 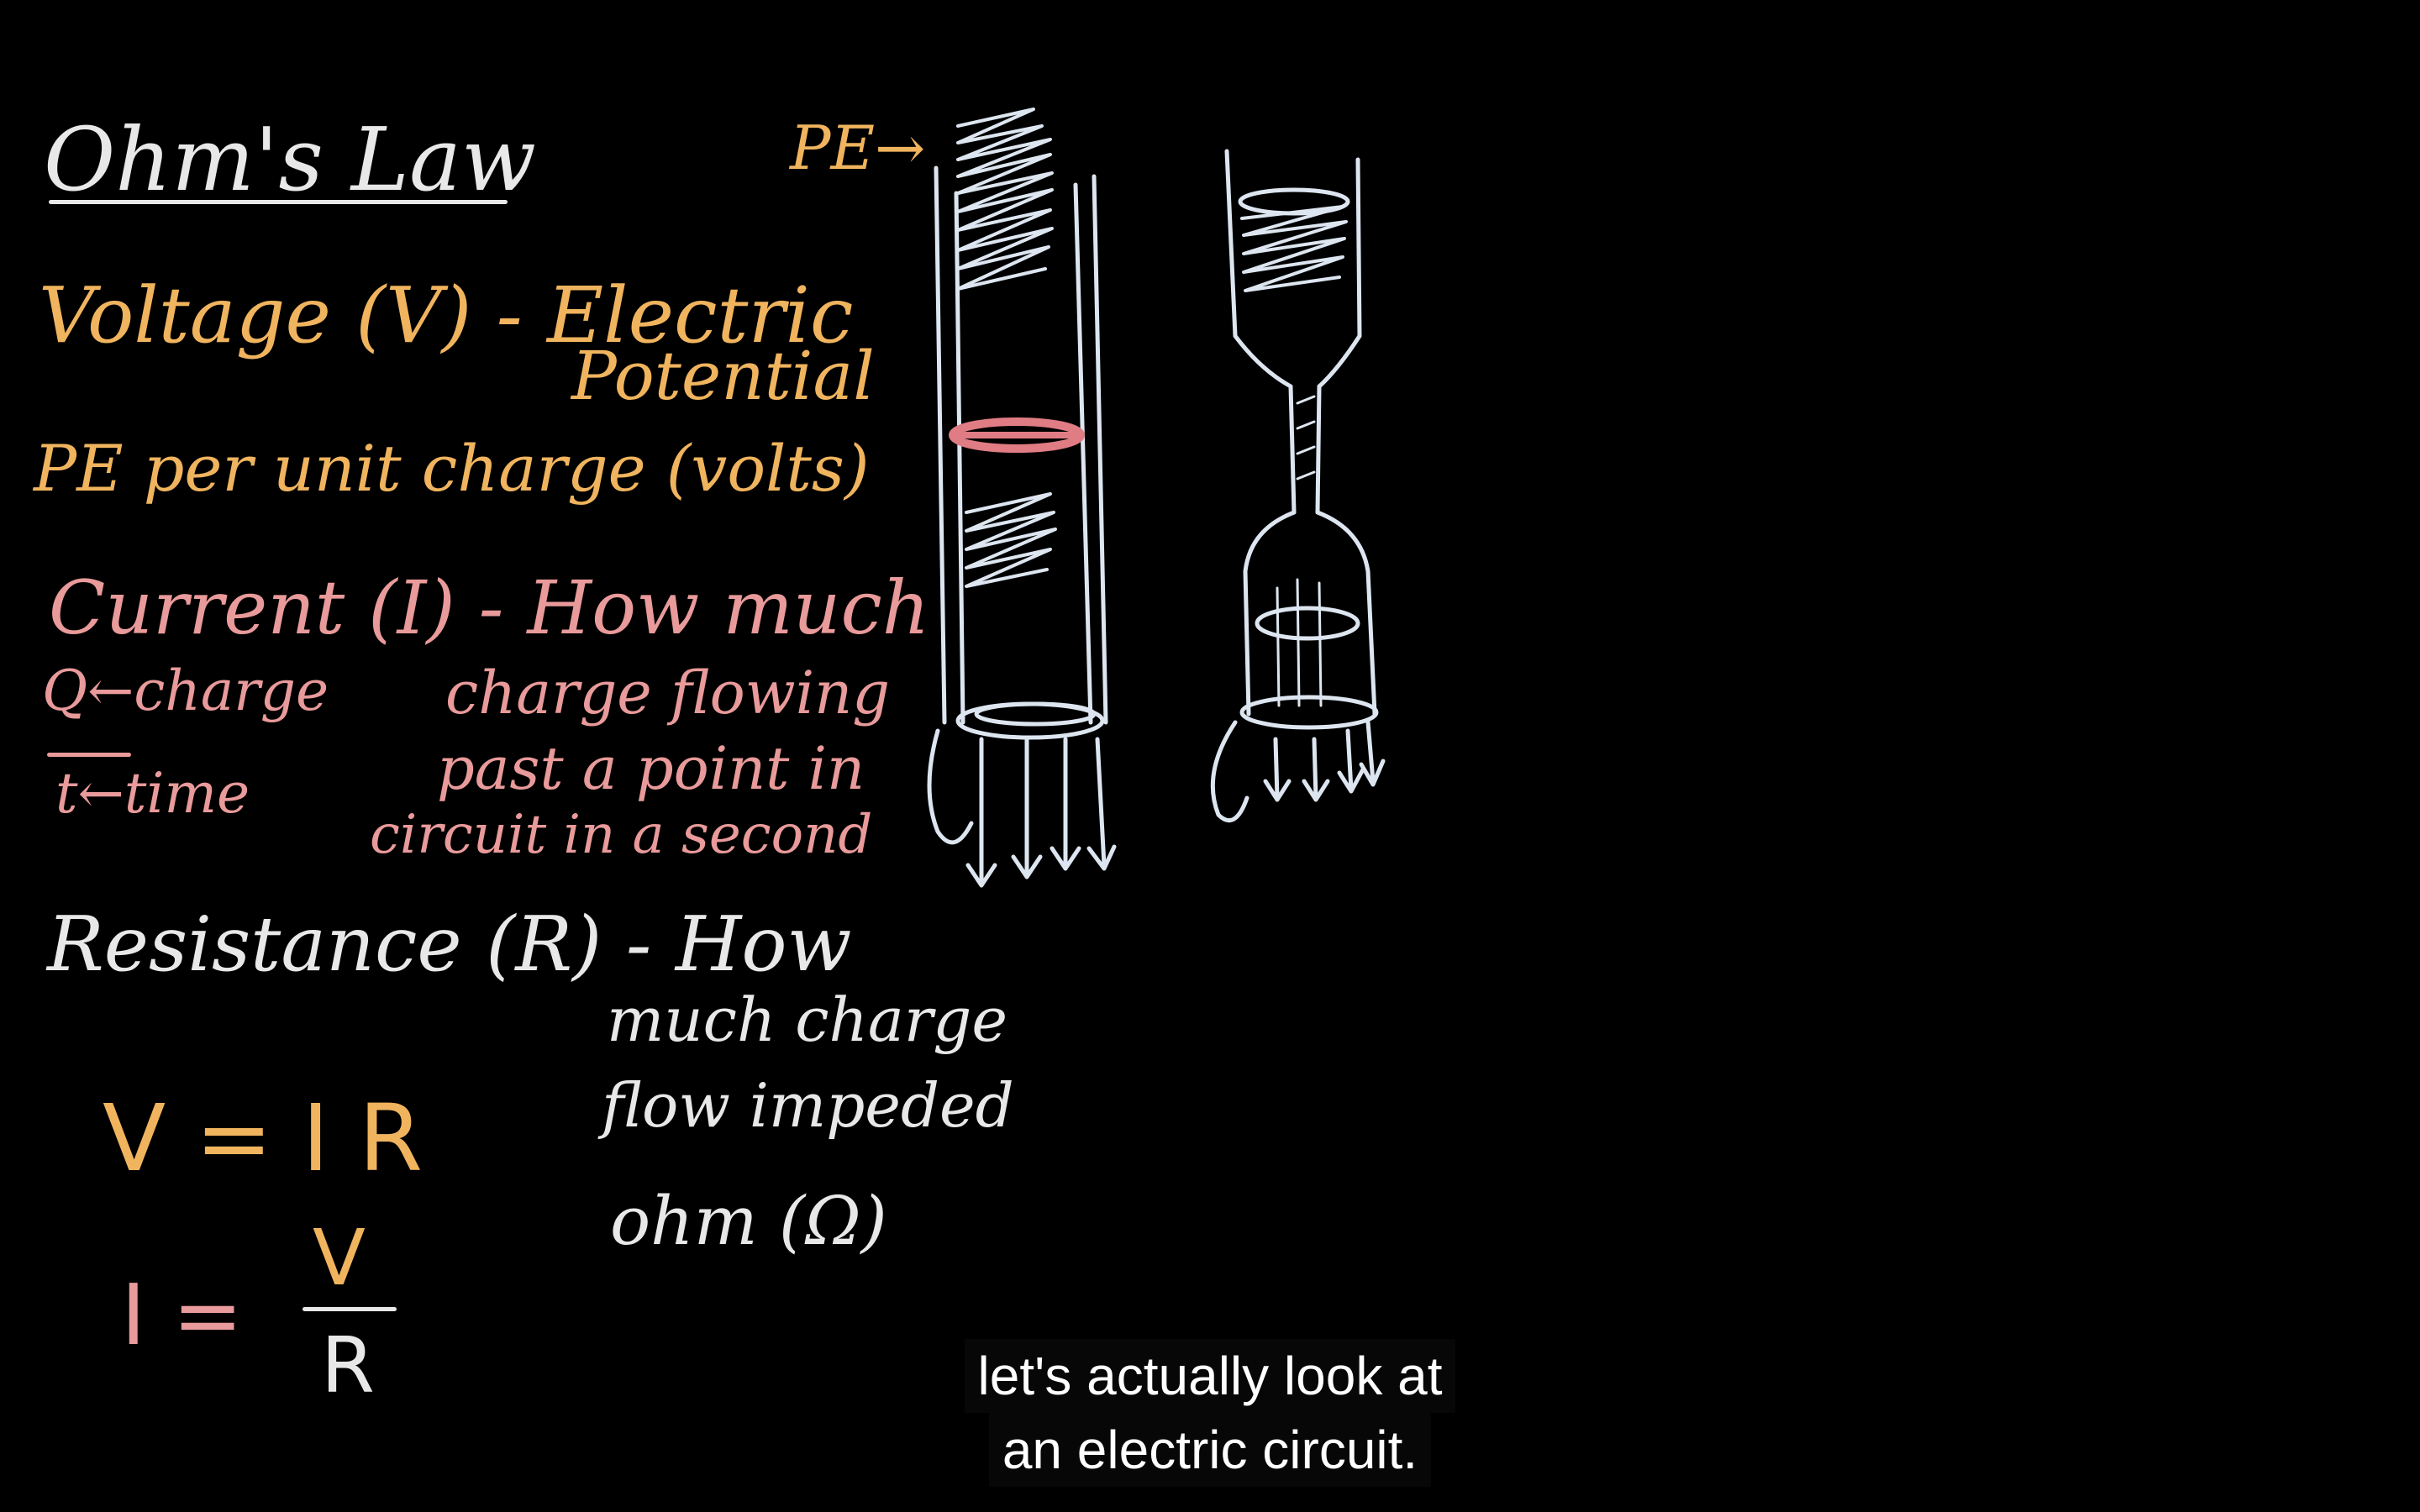 What do you see at coordinates (1017, 435) in the screenshot?
I see `pe-level-highlight` at bounding box center [1017, 435].